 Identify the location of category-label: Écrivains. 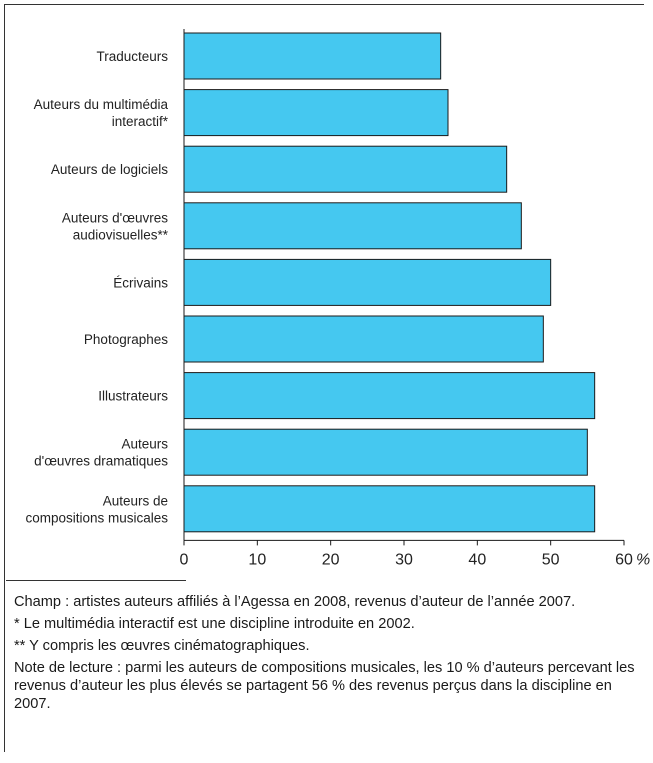
(140, 282).